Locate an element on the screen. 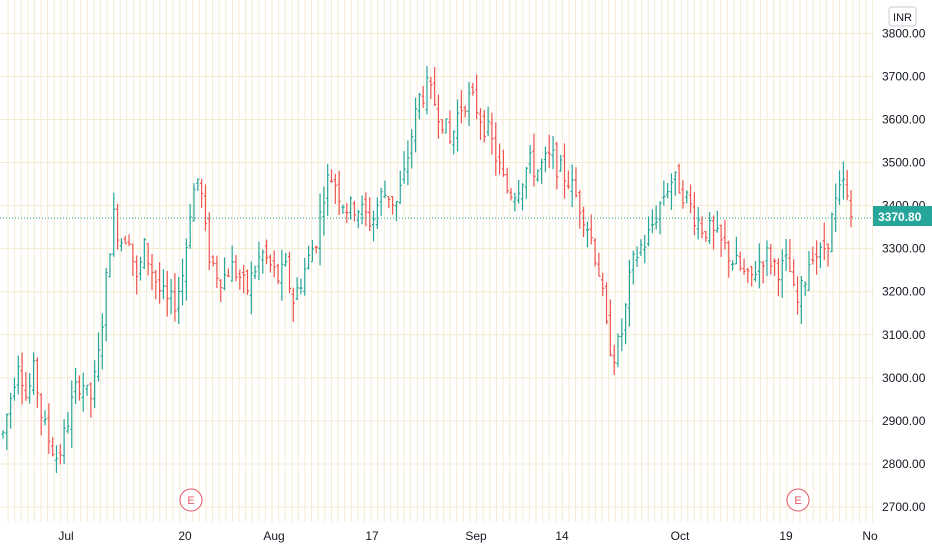  currency-label: INR is located at coordinates (902, 18).